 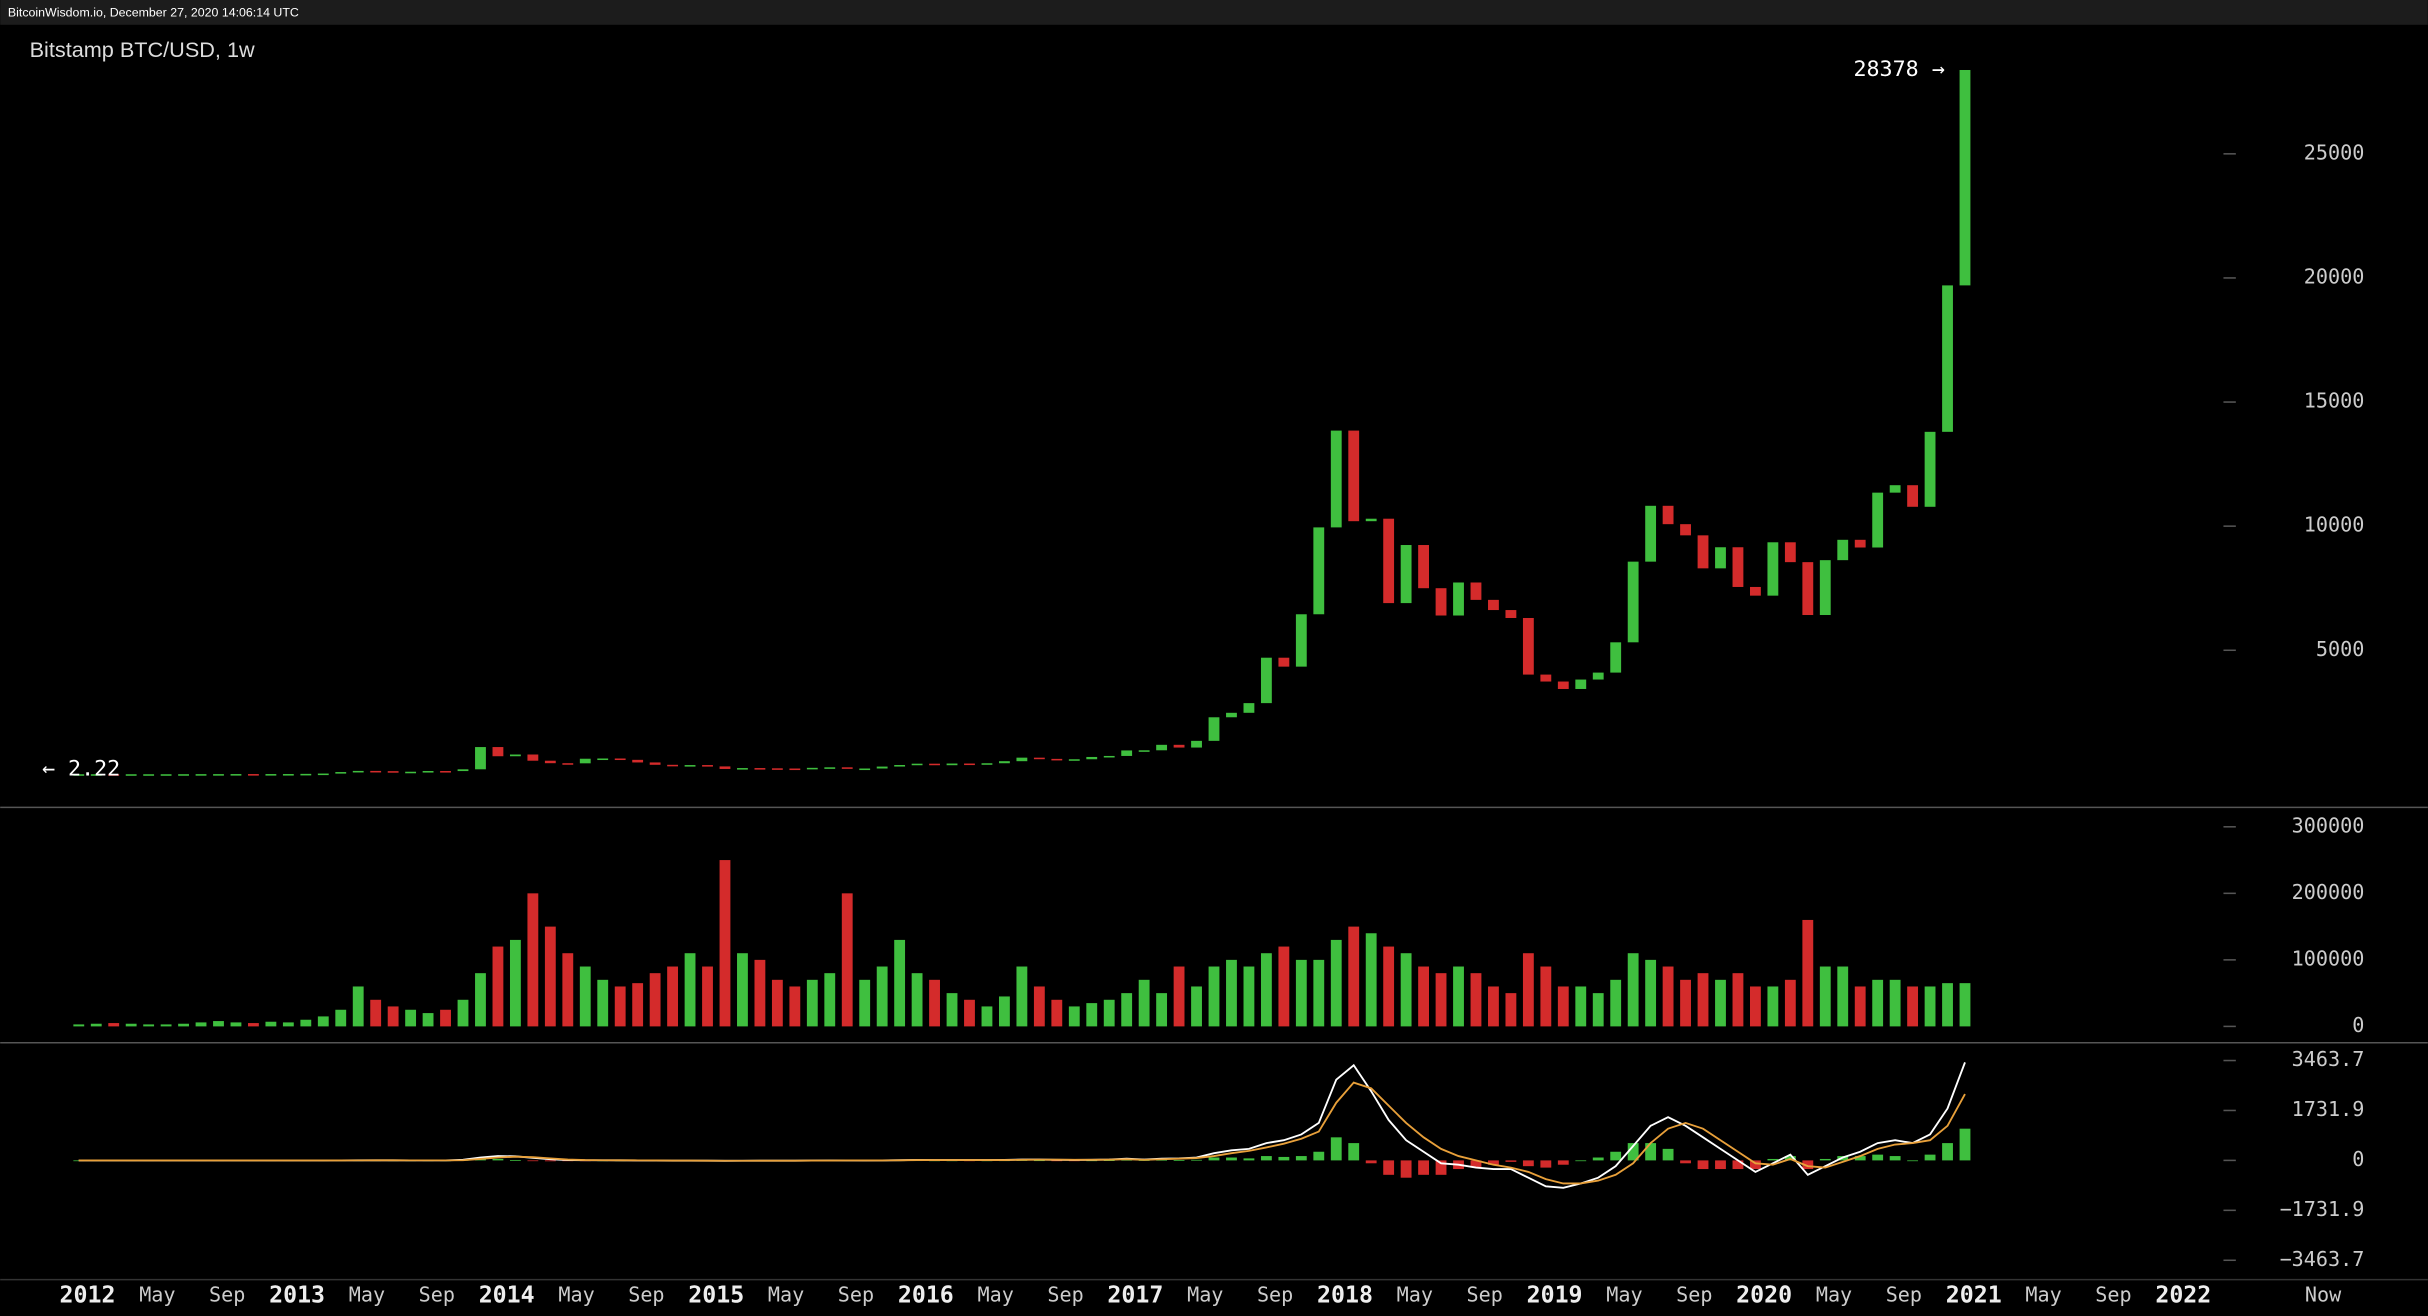 I want to click on y-tick-label: 20000, so click(x=2334, y=276).